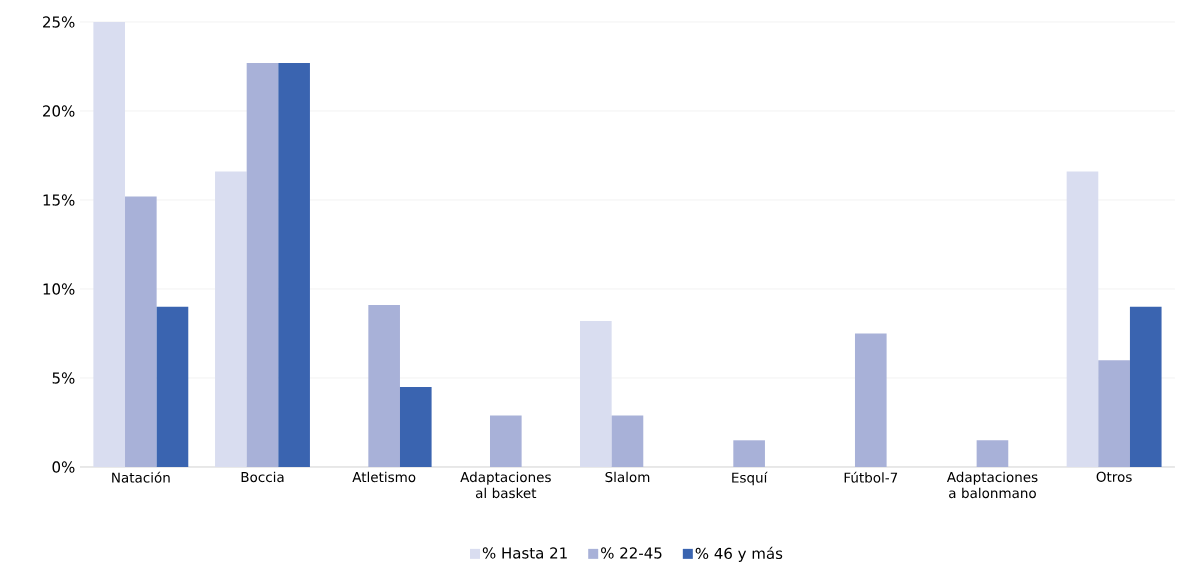 This screenshot has width=1180, height=570. Describe the element at coordinates (262, 477) in the screenshot. I see `x-tick-label: Boccia` at that location.